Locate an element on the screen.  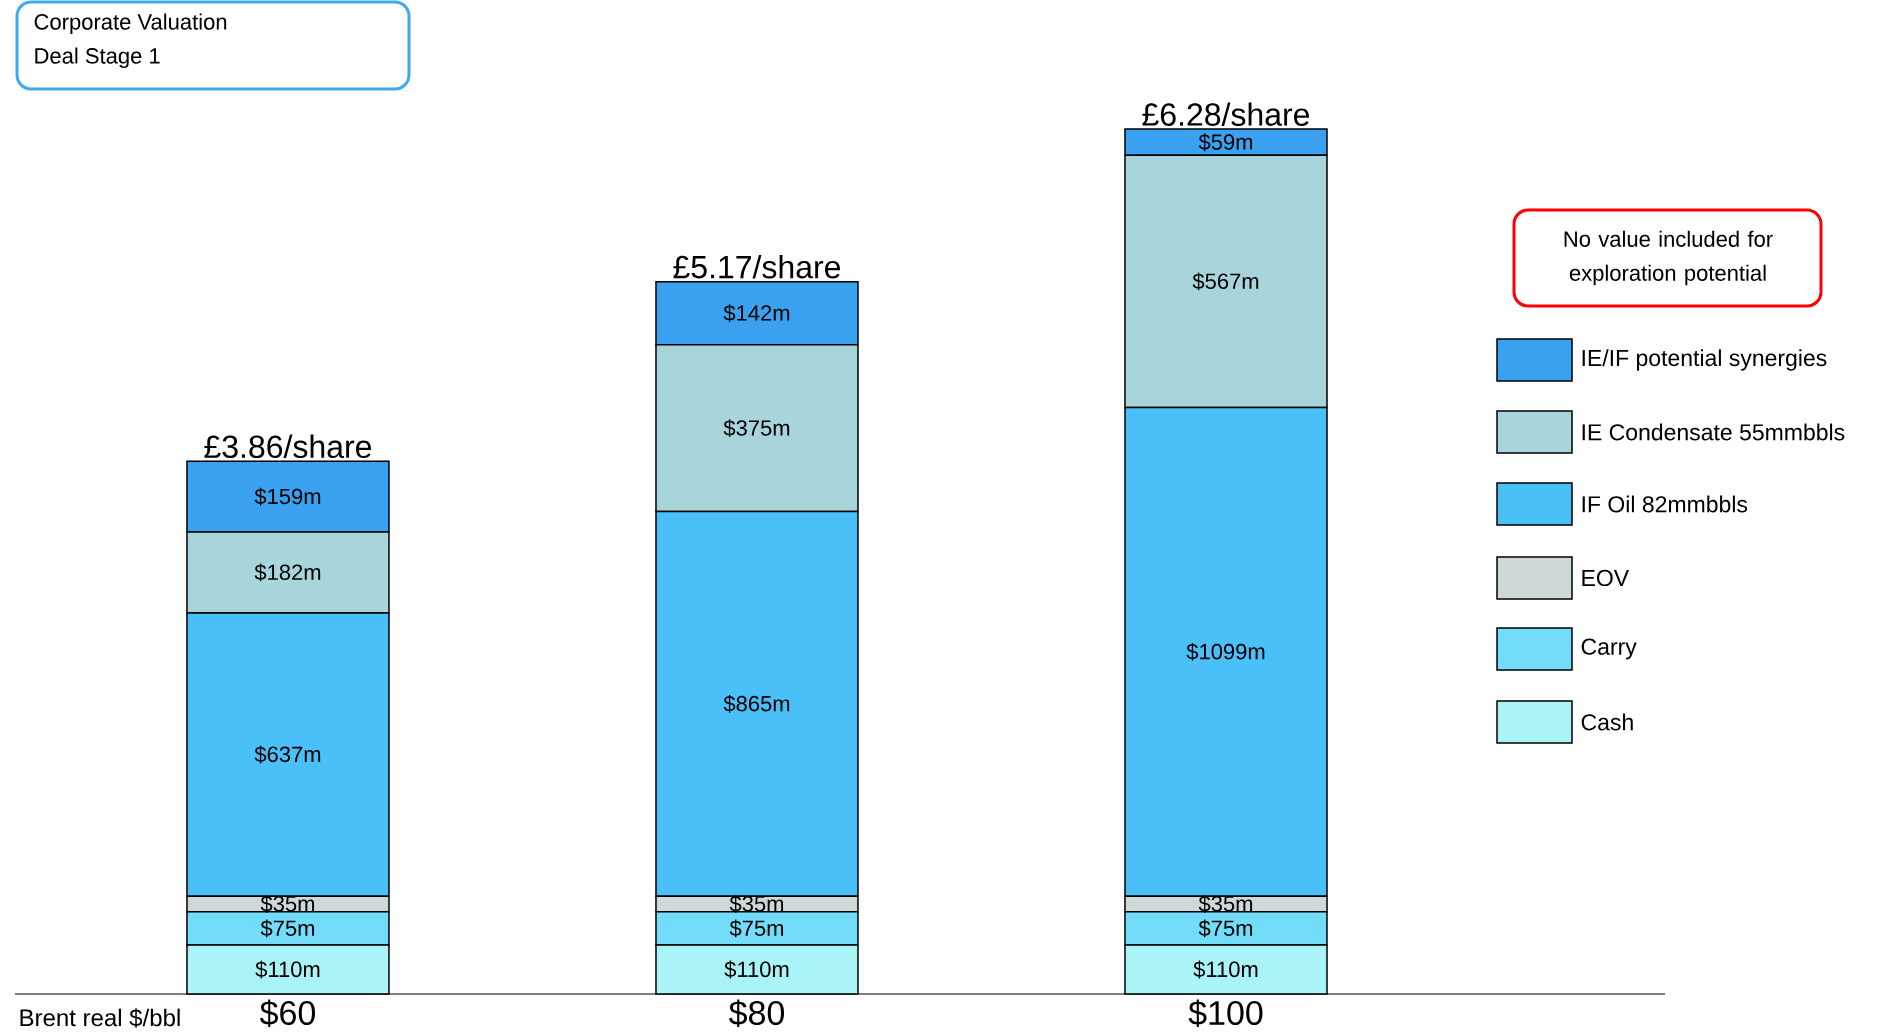
chart-title: Corporate Valuation is located at coordinates (130, 24).